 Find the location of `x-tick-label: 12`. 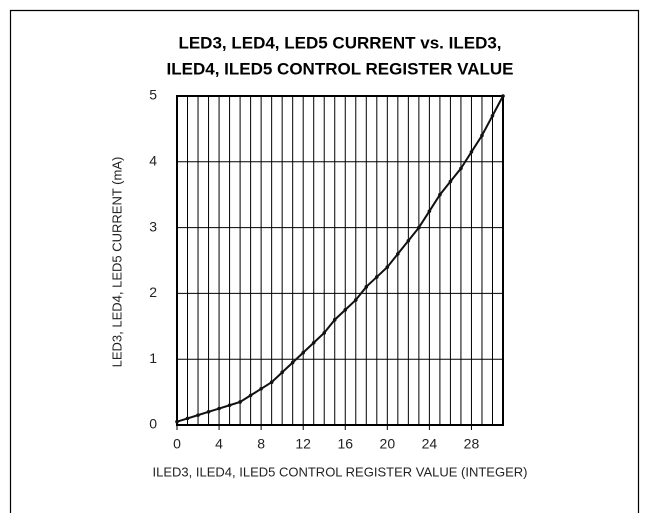

x-tick-label: 12 is located at coordinates (303, 444).